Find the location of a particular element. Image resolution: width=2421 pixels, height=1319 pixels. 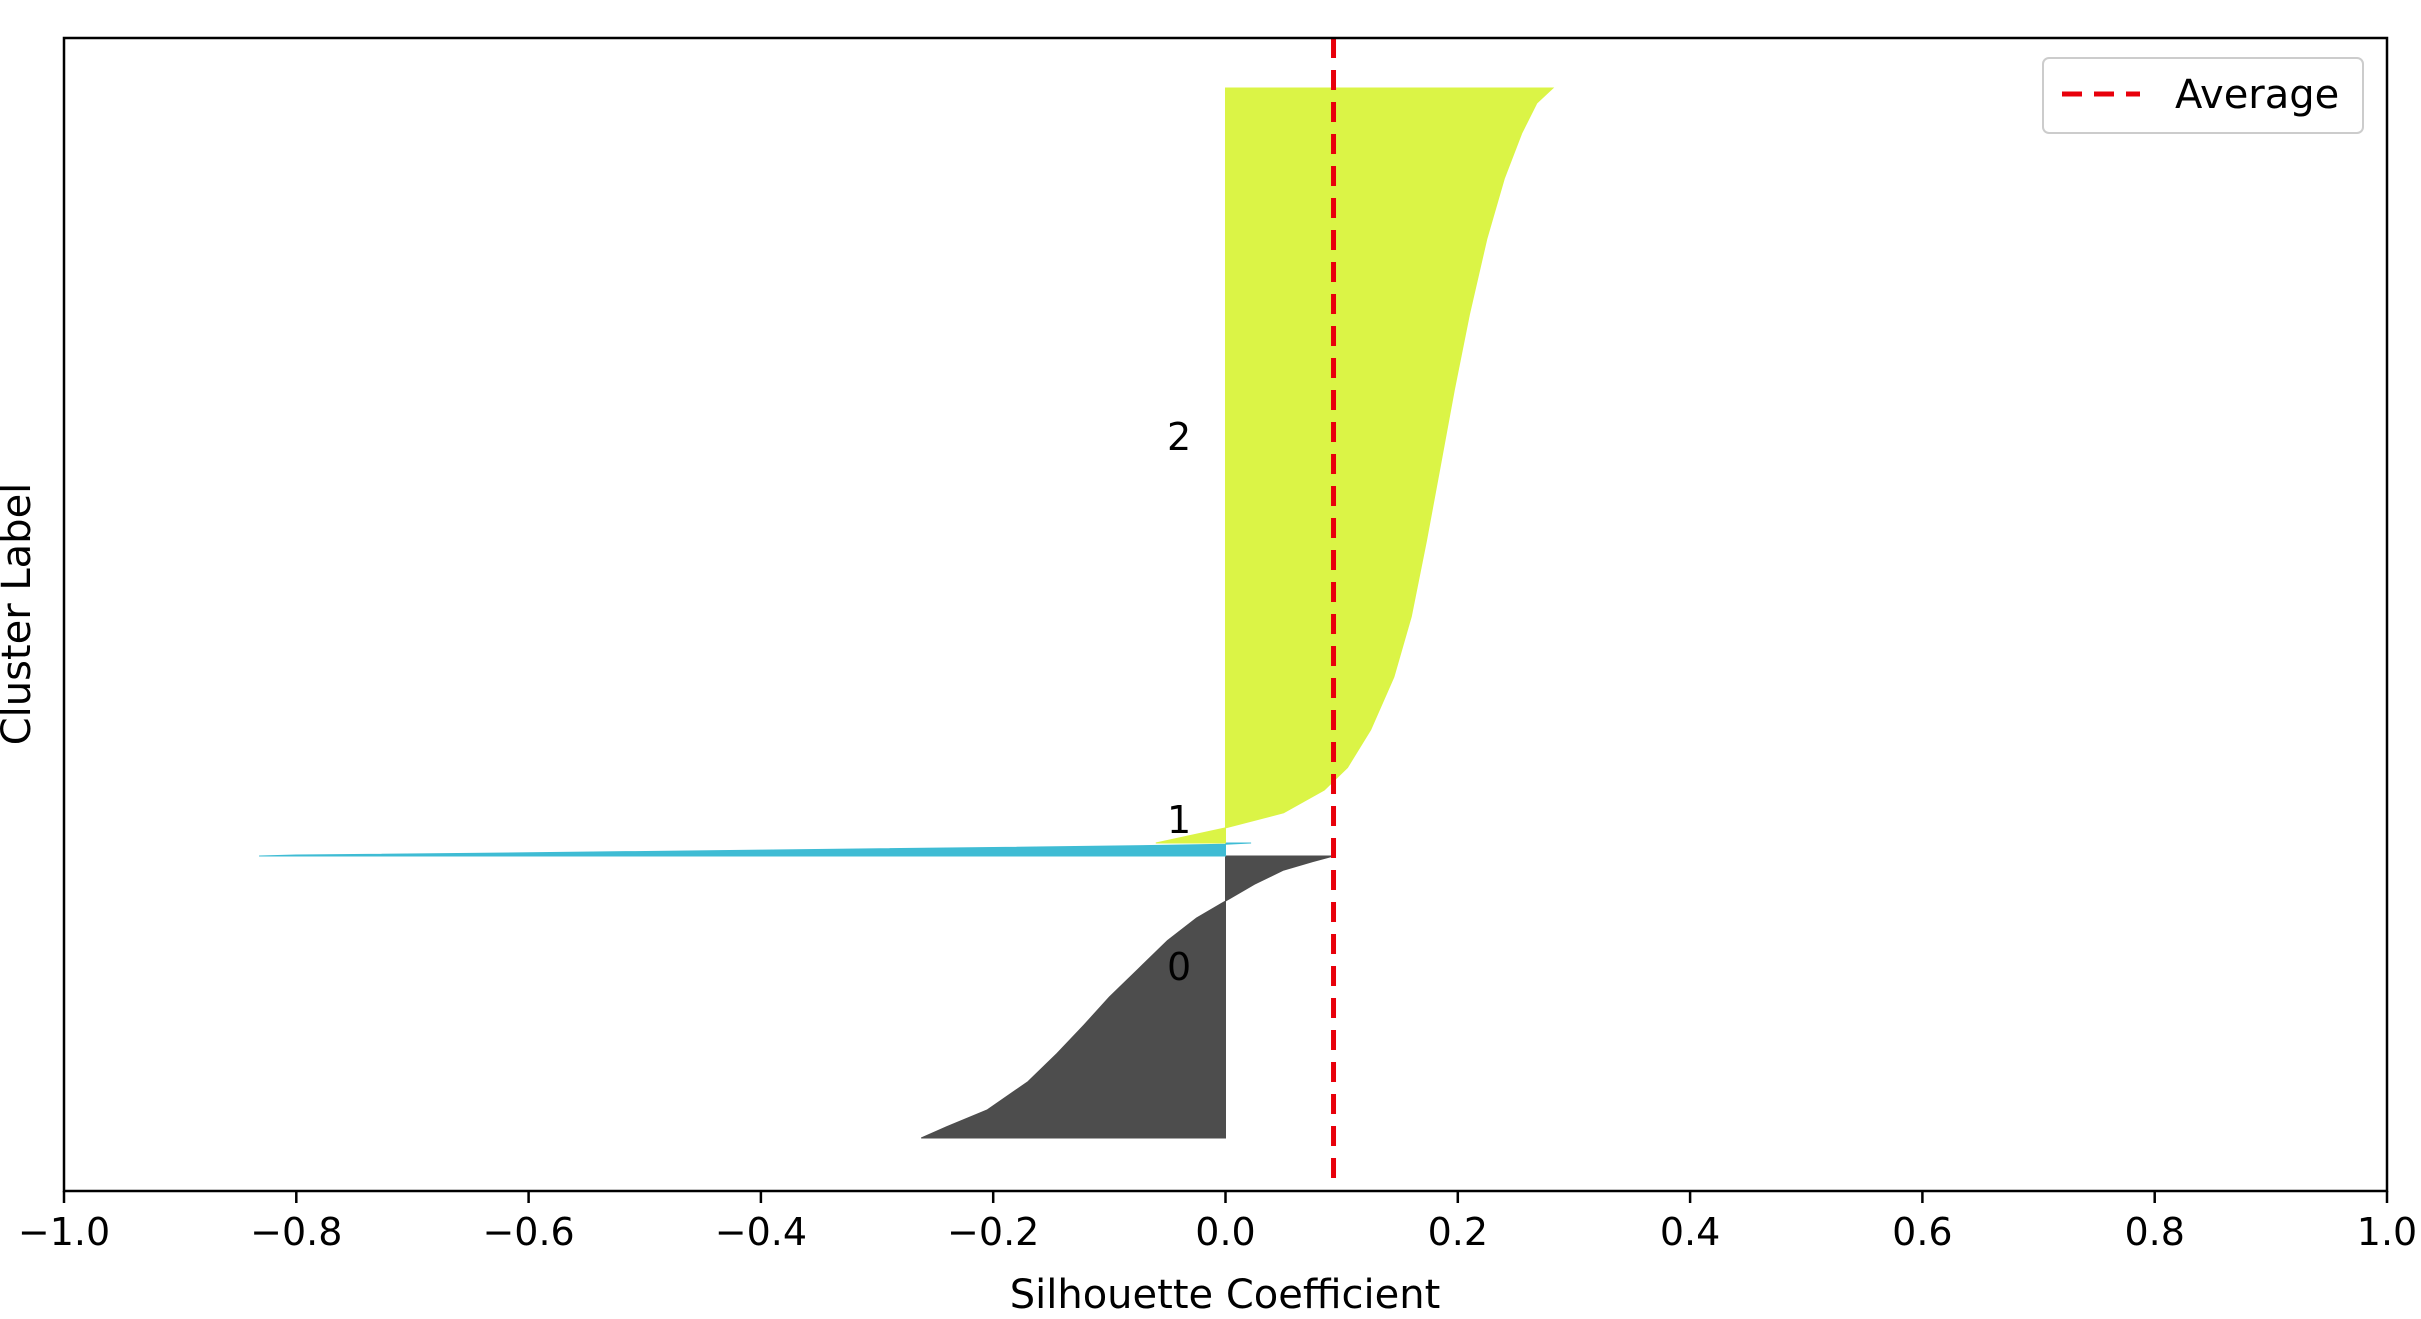

x-tick-label: 0.6 is located at coordinates (1922, 1232).